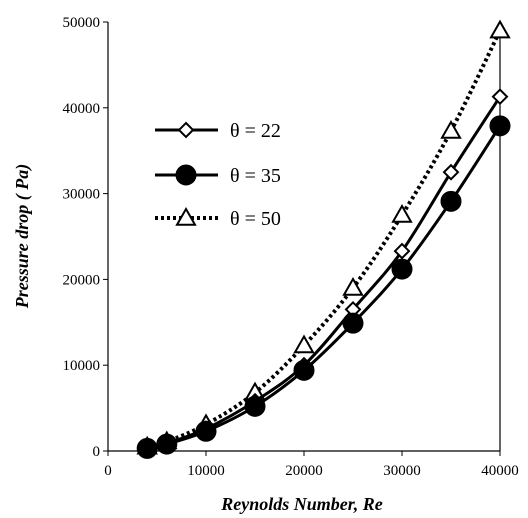 The width and height of the screenshot is (528, 518). Describe the element at coordinates (500, 471) in the screenshot. I see `x-tick-label: 40000` at that location.